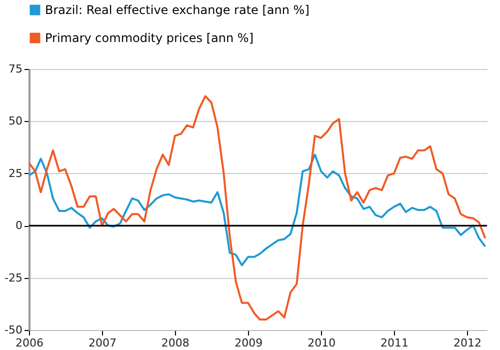  What do you see at coordinates (468, 343) in the screenshot?
I see `x-tick-label: 2012` at bounding box center [468, 343].